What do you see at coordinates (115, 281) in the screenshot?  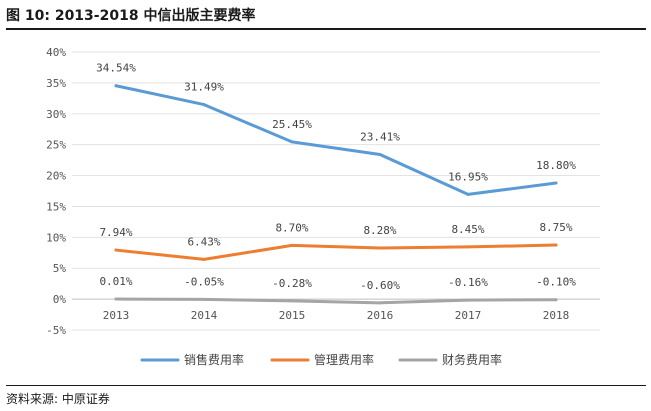 I see `data-label: 0.01%` at bounding box center [115, 281].